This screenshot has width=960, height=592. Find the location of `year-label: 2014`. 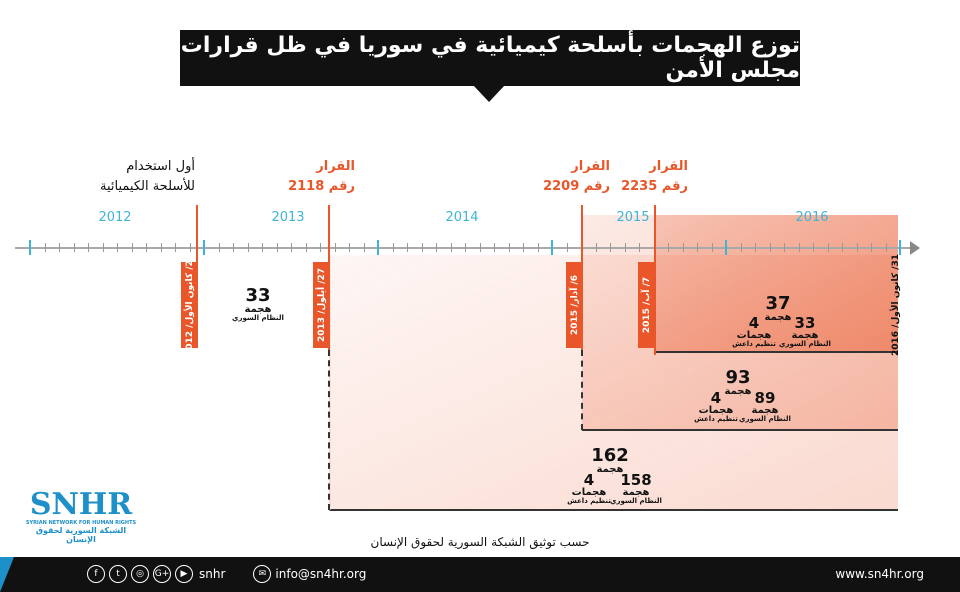

year-label: 2014 is located at coordinates (462, 217).